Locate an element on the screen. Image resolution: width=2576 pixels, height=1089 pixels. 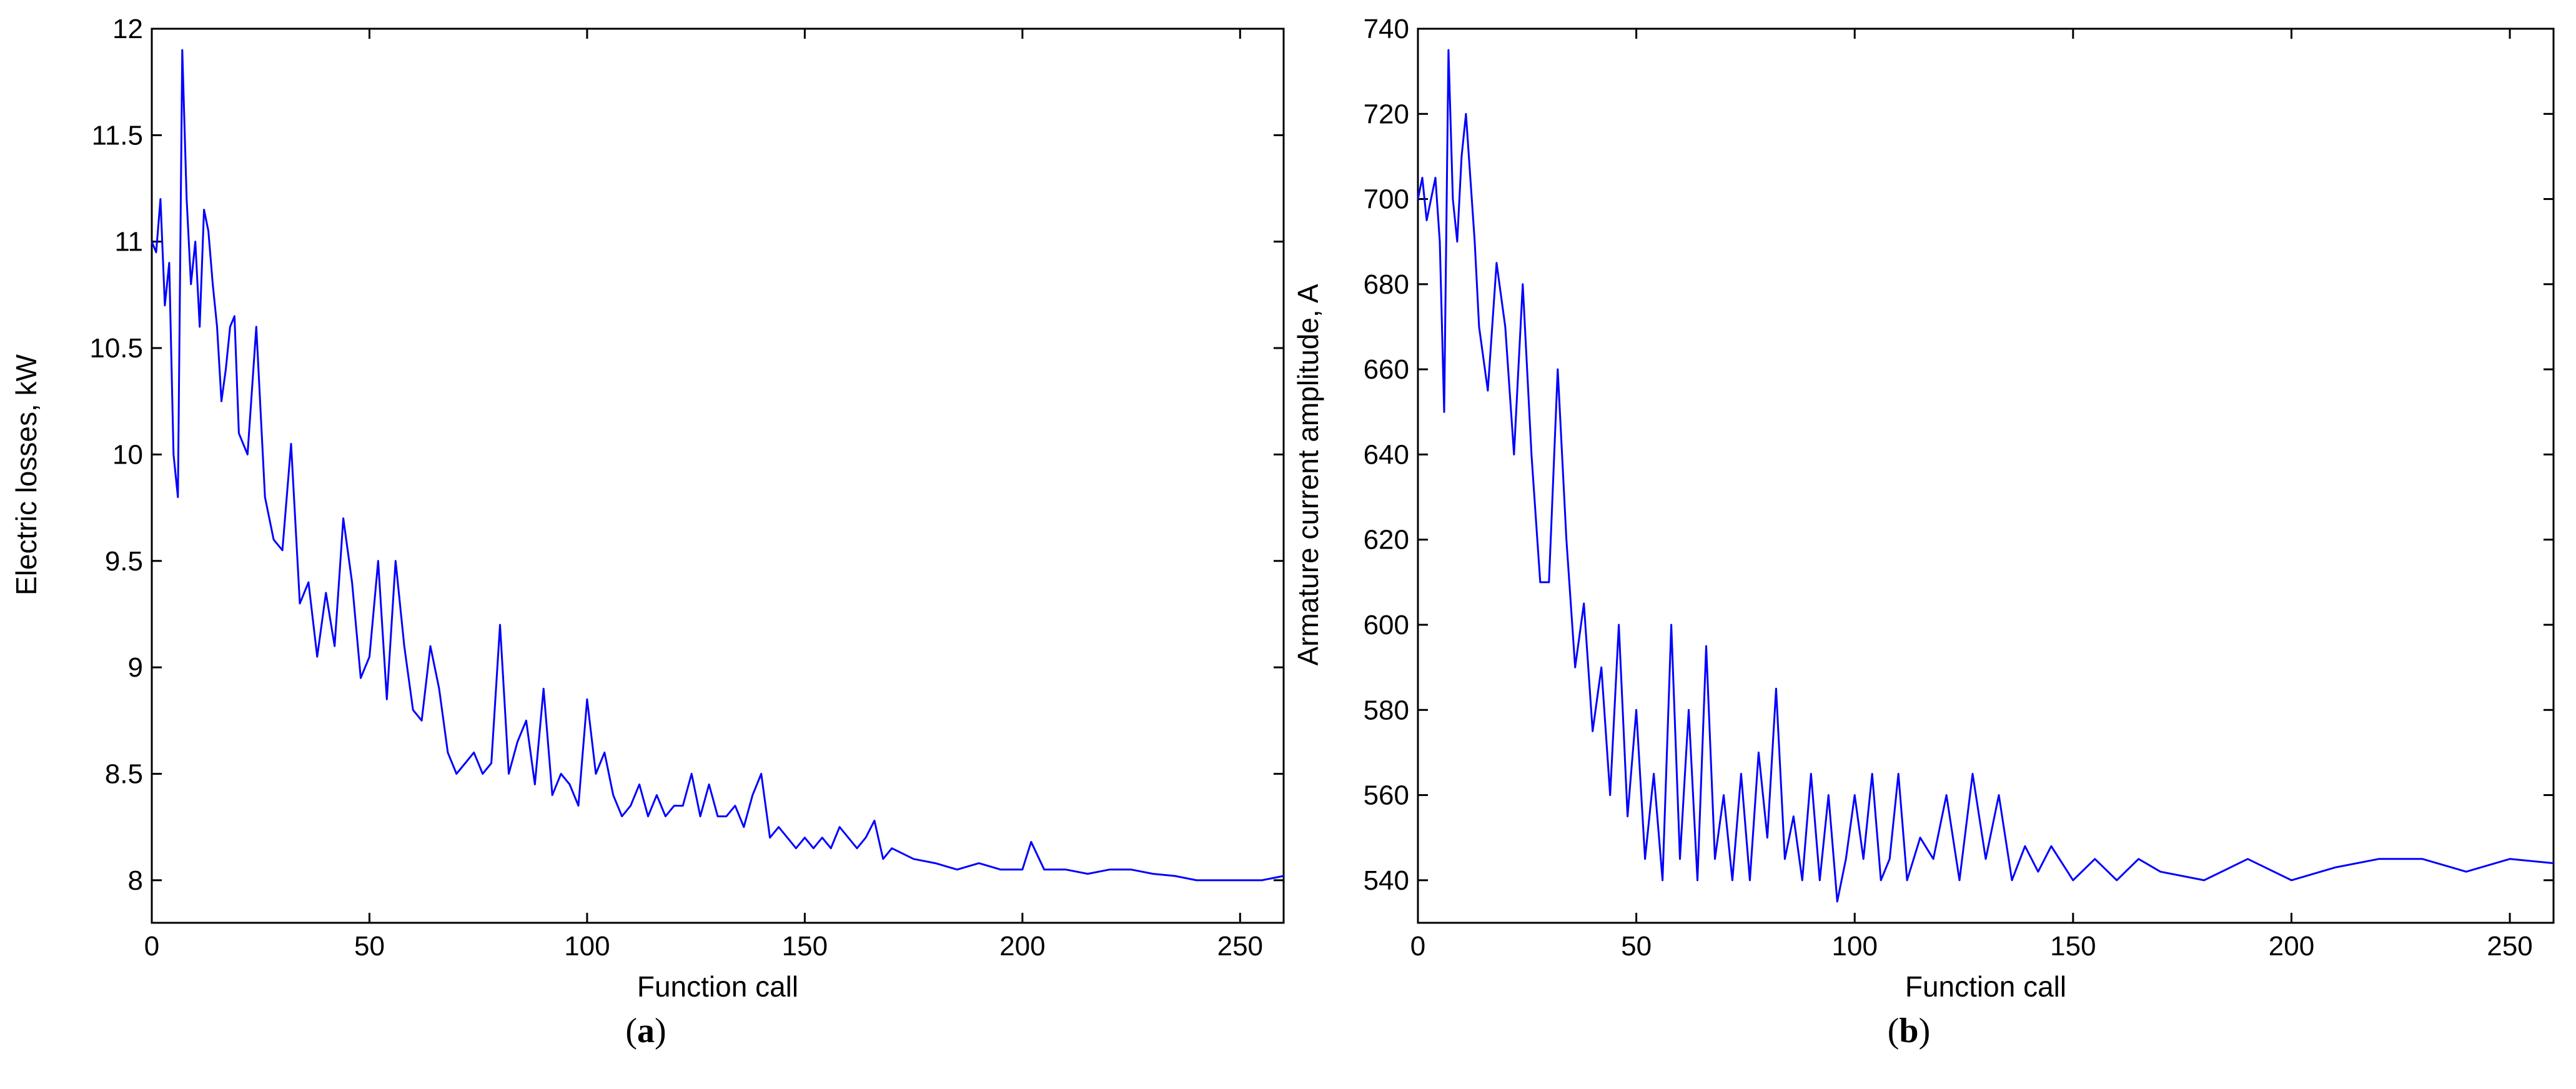
caption-letter: a is located at coordinates (646, 1031).